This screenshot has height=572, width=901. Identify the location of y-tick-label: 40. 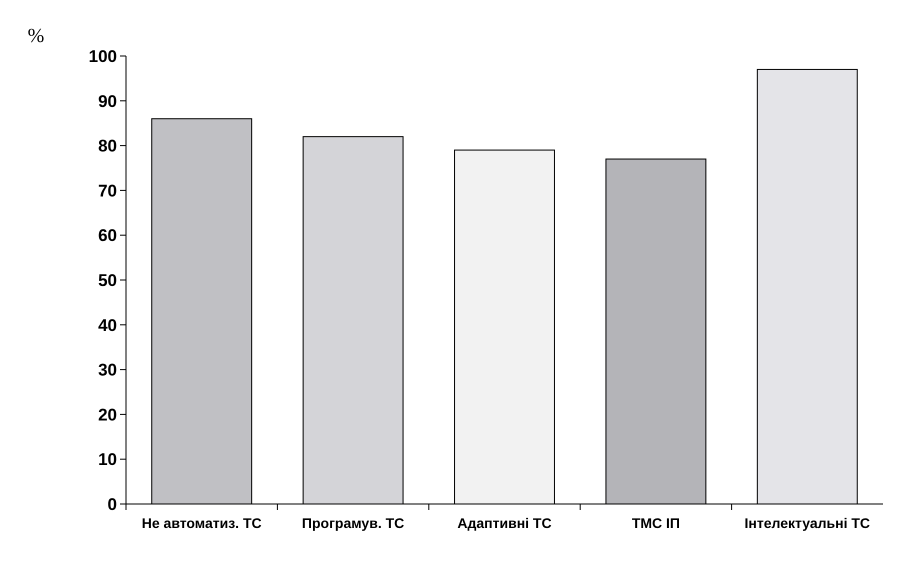
(107, 325).